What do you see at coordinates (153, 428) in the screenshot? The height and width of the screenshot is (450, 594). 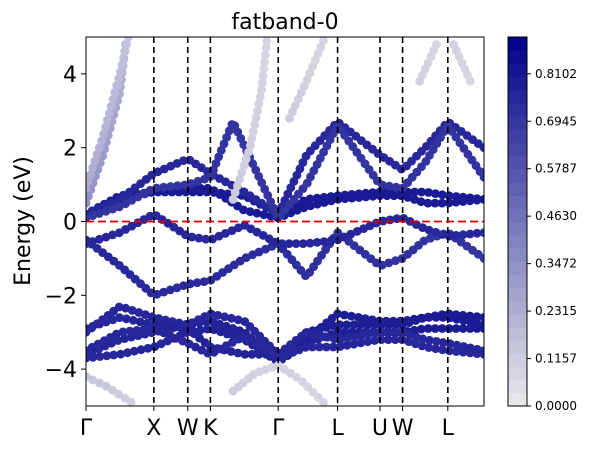 I see `x-tick-label: X` at bounding box center [153, 428].